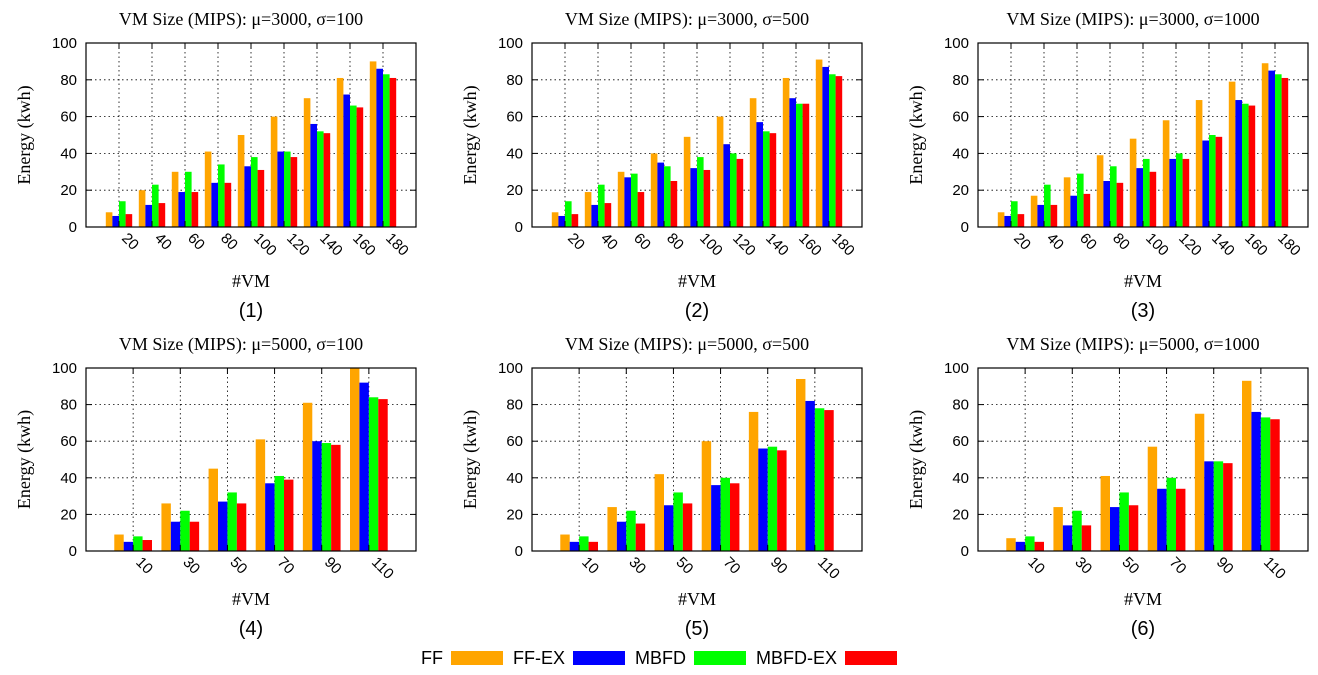 The image size is (1318, 675). Describe the element at coordinates (539, 657) in the screenshot. I see `legend-label: FF-EX` at that location.